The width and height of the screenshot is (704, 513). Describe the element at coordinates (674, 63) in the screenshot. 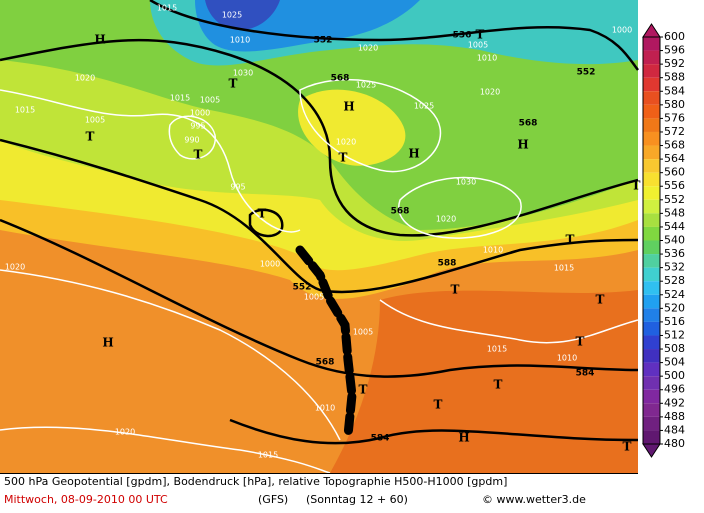

I see `colorbar-label: 592` at that location.